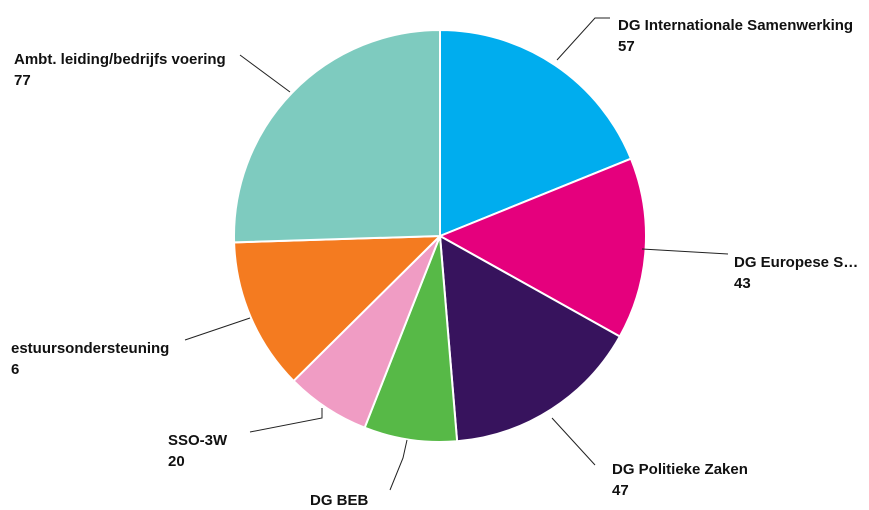  What do you see at coordinates (680, 469) in the screenshot?
I see `slice-label-2: DG Politieke Zaken` at bounding box center [680, 469].